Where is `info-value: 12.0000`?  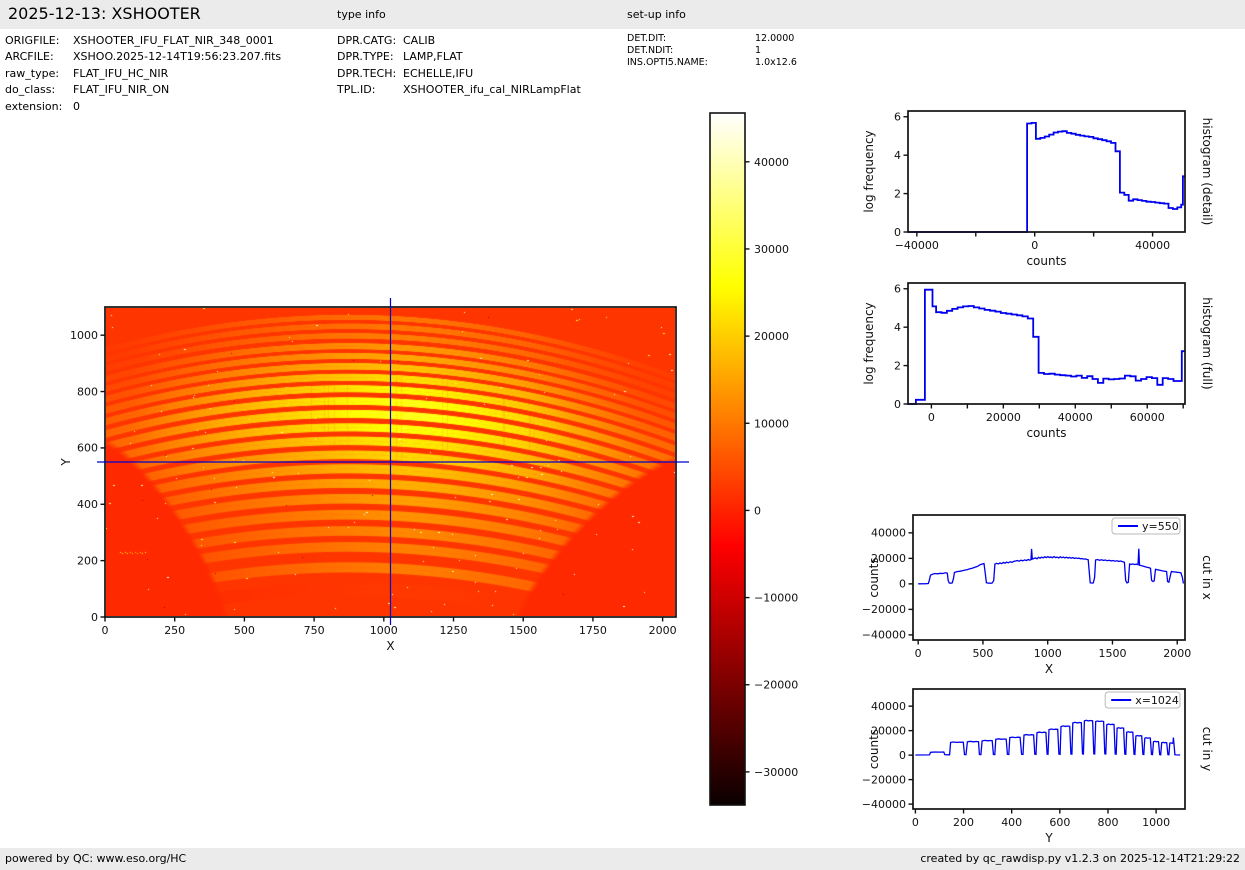 info-value: 12.0000 is located at coordinates (775, 38).